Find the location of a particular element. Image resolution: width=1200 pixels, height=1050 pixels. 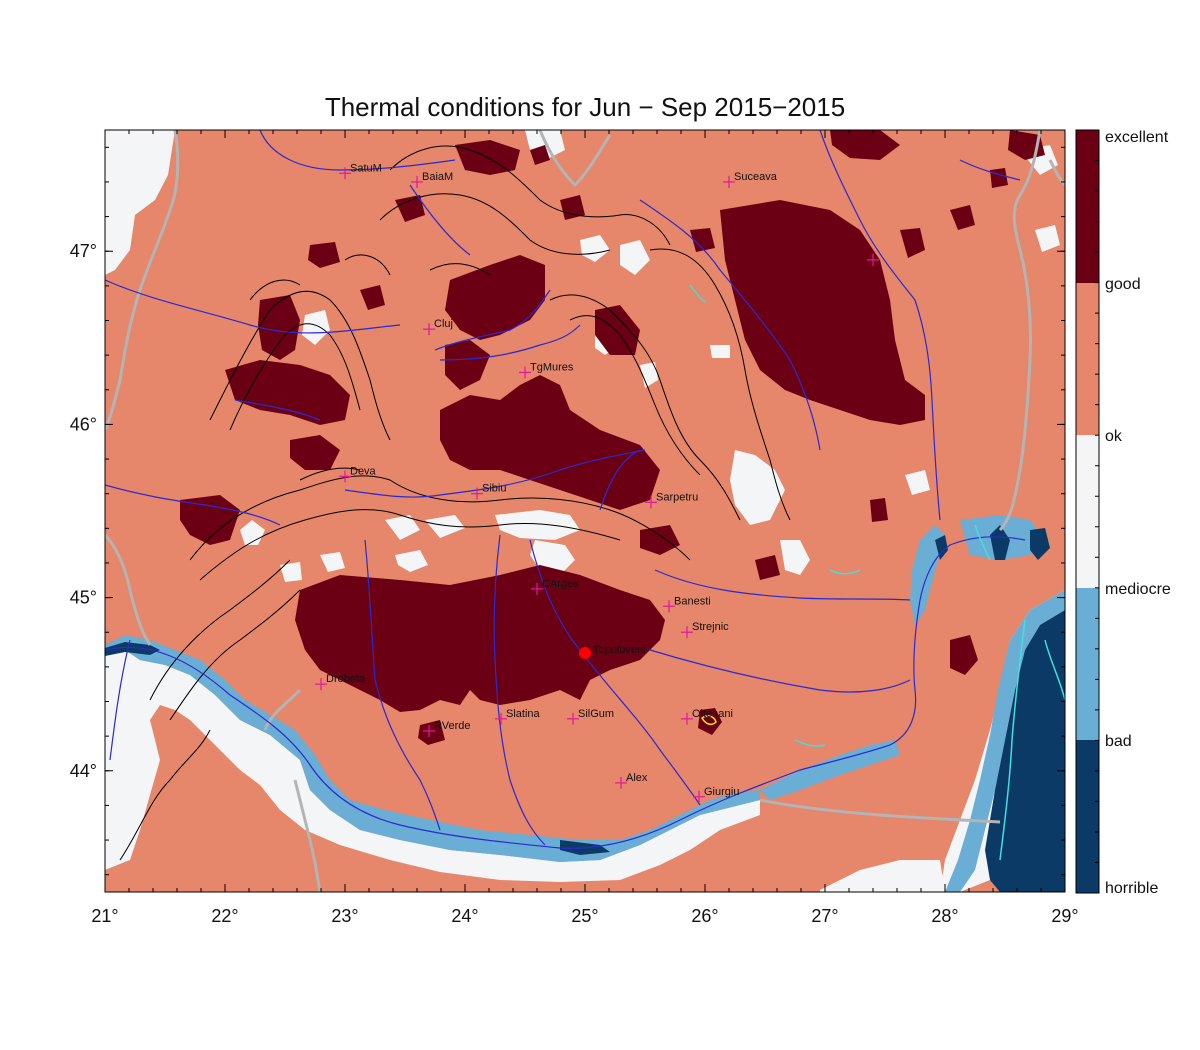

legend-label-excellent: excellent is located at coordinates (1137, 137).